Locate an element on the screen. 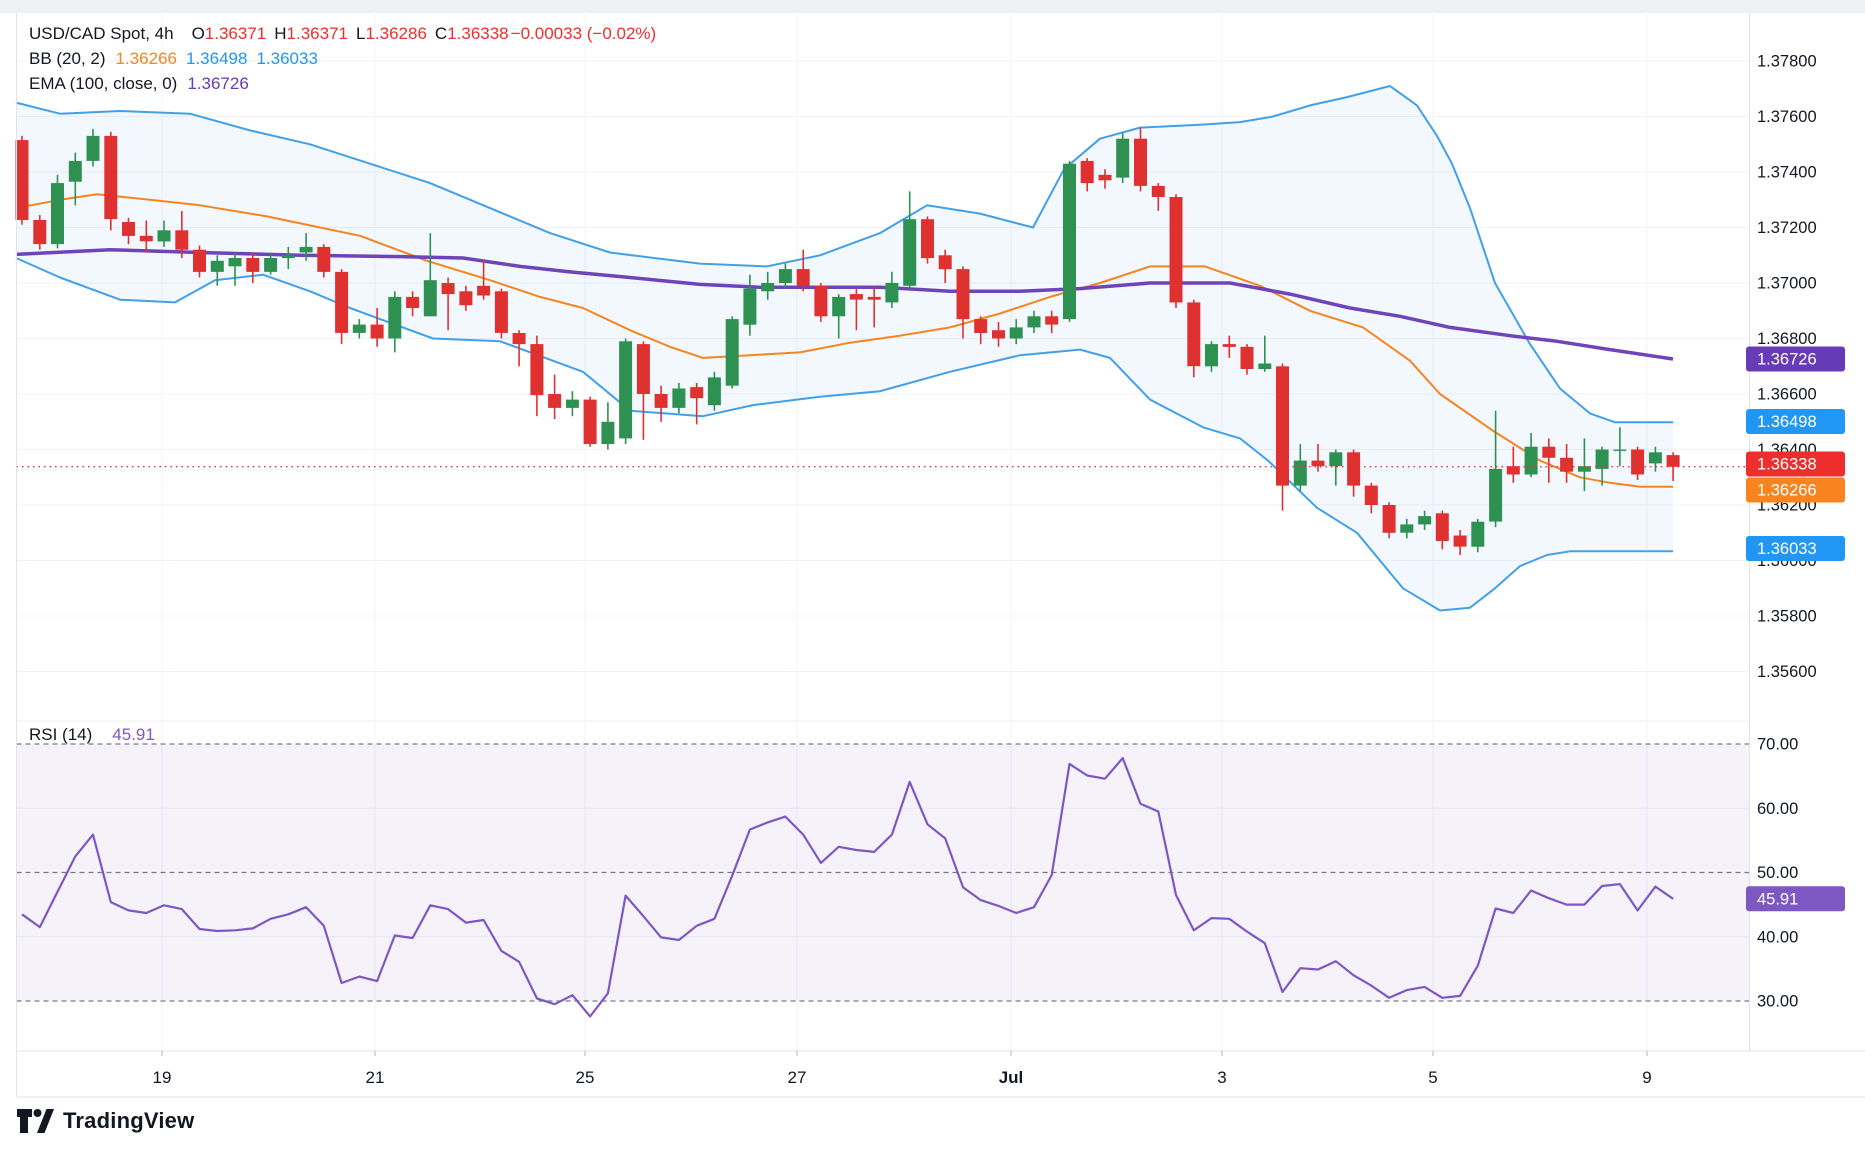 The width and height of the screenshot is (1865, 1154). svg-text: 1.37800 is located at coordinates (1787, 62).